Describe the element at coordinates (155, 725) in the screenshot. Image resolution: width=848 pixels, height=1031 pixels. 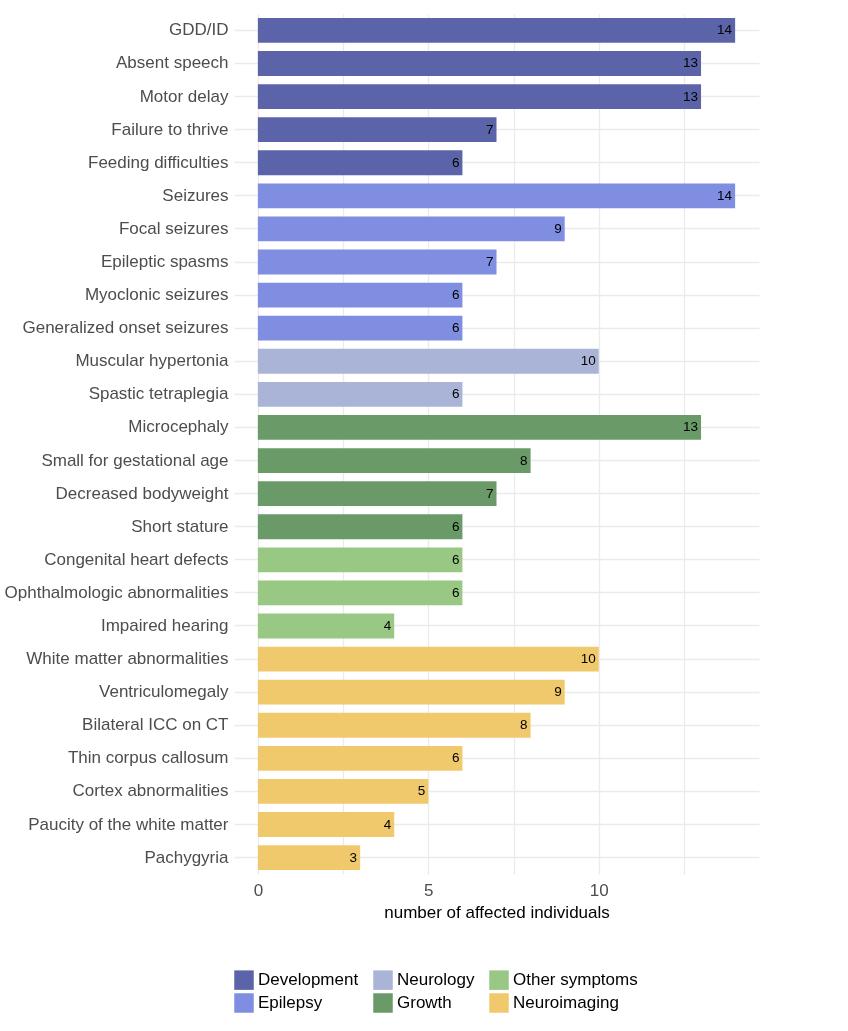
I see `y-tick-label: Bilateral ICC on CT` at that location.